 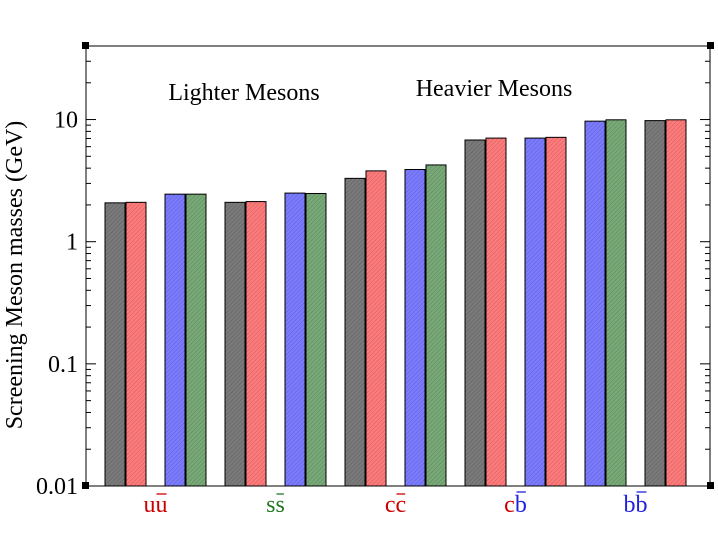 I want to click on y-tick-label: 1, so click(x=72, y=243).